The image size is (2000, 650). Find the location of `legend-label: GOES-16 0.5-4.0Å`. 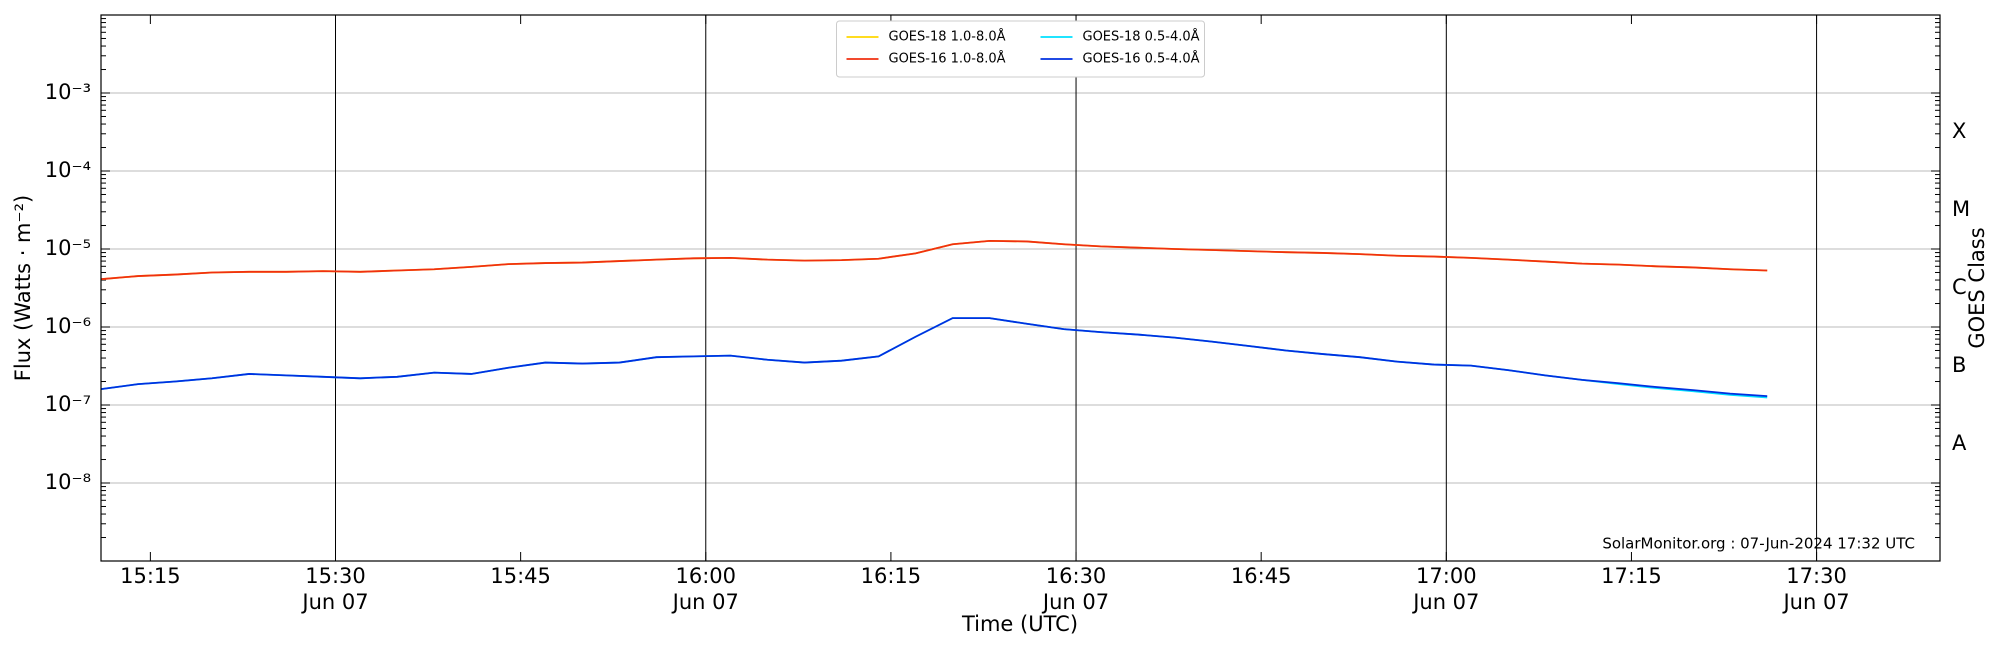

legend-label: GOES-16 0.5-4.0Å is located at coordinates (1141, 59).